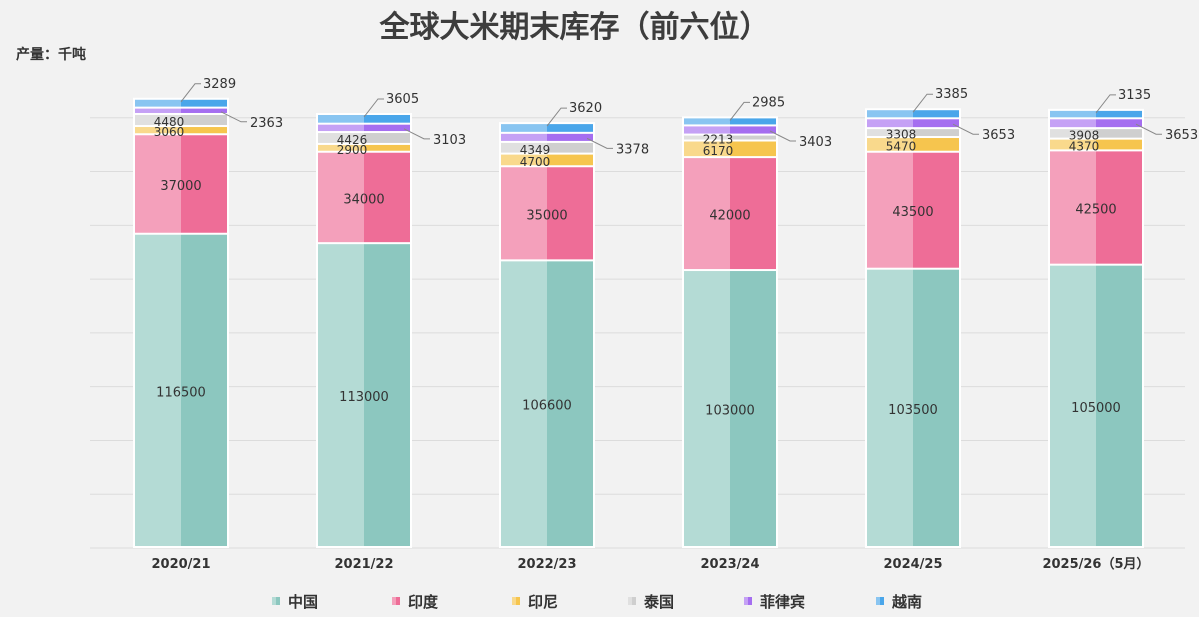 Image resolution: width=1199 pixels, height=617 pixels. Describe the element at coordinates (364, 397) in the screenshot. I see `data-label: 113000` at that location.